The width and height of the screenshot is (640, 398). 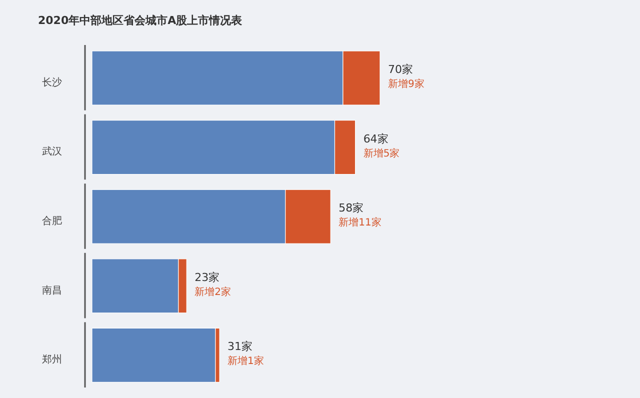 I want to click on data-label: 新增11家, so click(x=360, y=222).